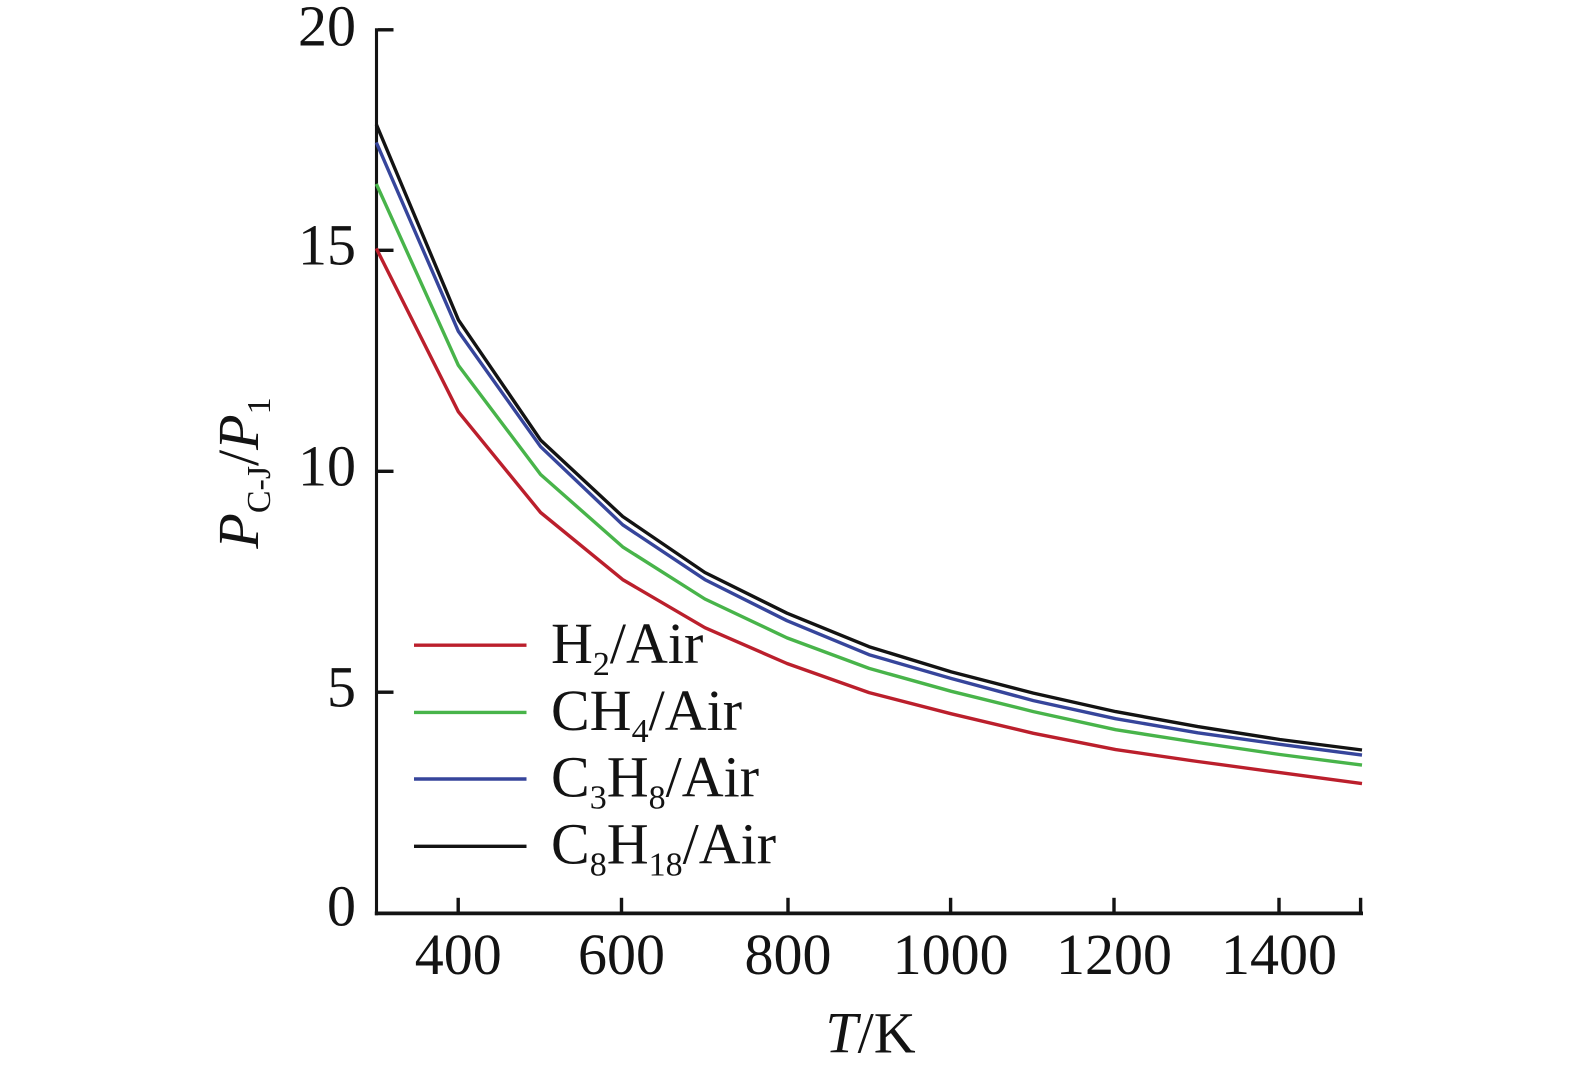 The width and height of the screenshot is (1575, 1070). Describe the element at coordinates (1279, 954) in the screenshot. I see `svg-text: 1400` at that location.